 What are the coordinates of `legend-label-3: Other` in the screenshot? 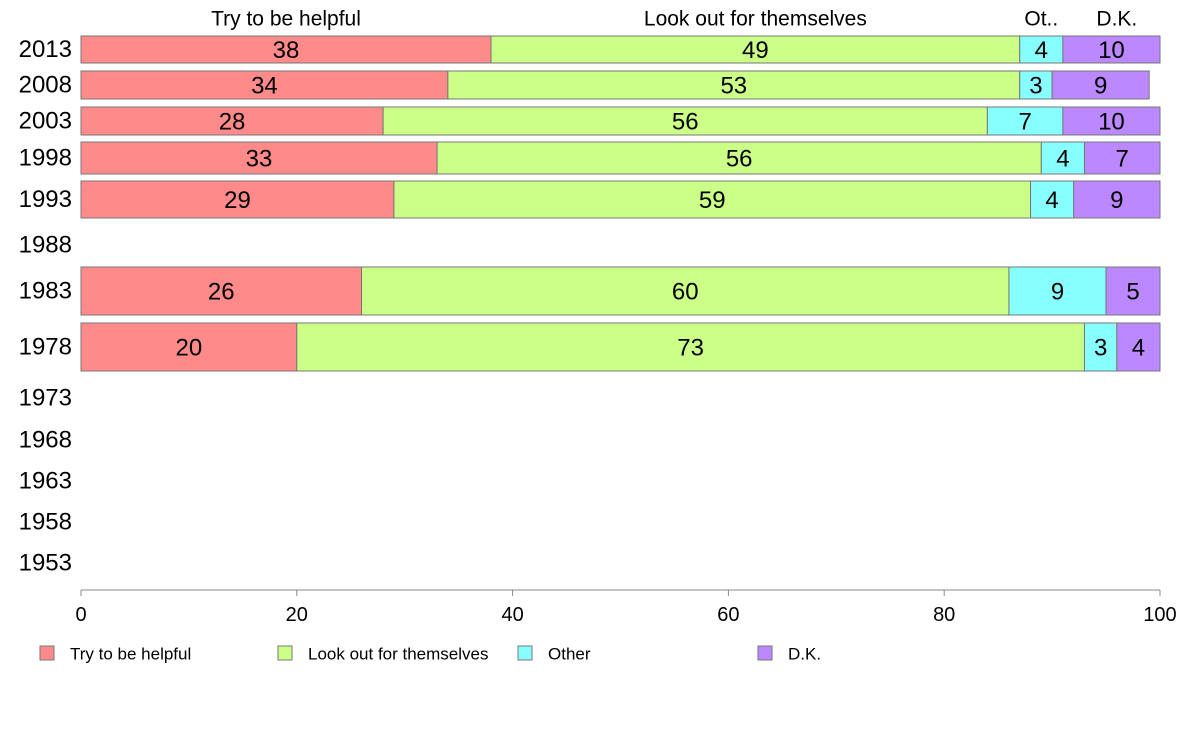 It's located at (569, 654).